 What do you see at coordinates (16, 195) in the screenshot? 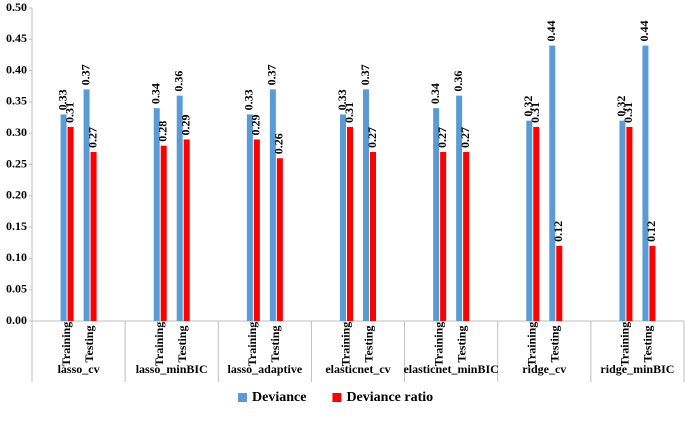
I see `y-tick-label: 0.20` at bounding box center [16, 195].